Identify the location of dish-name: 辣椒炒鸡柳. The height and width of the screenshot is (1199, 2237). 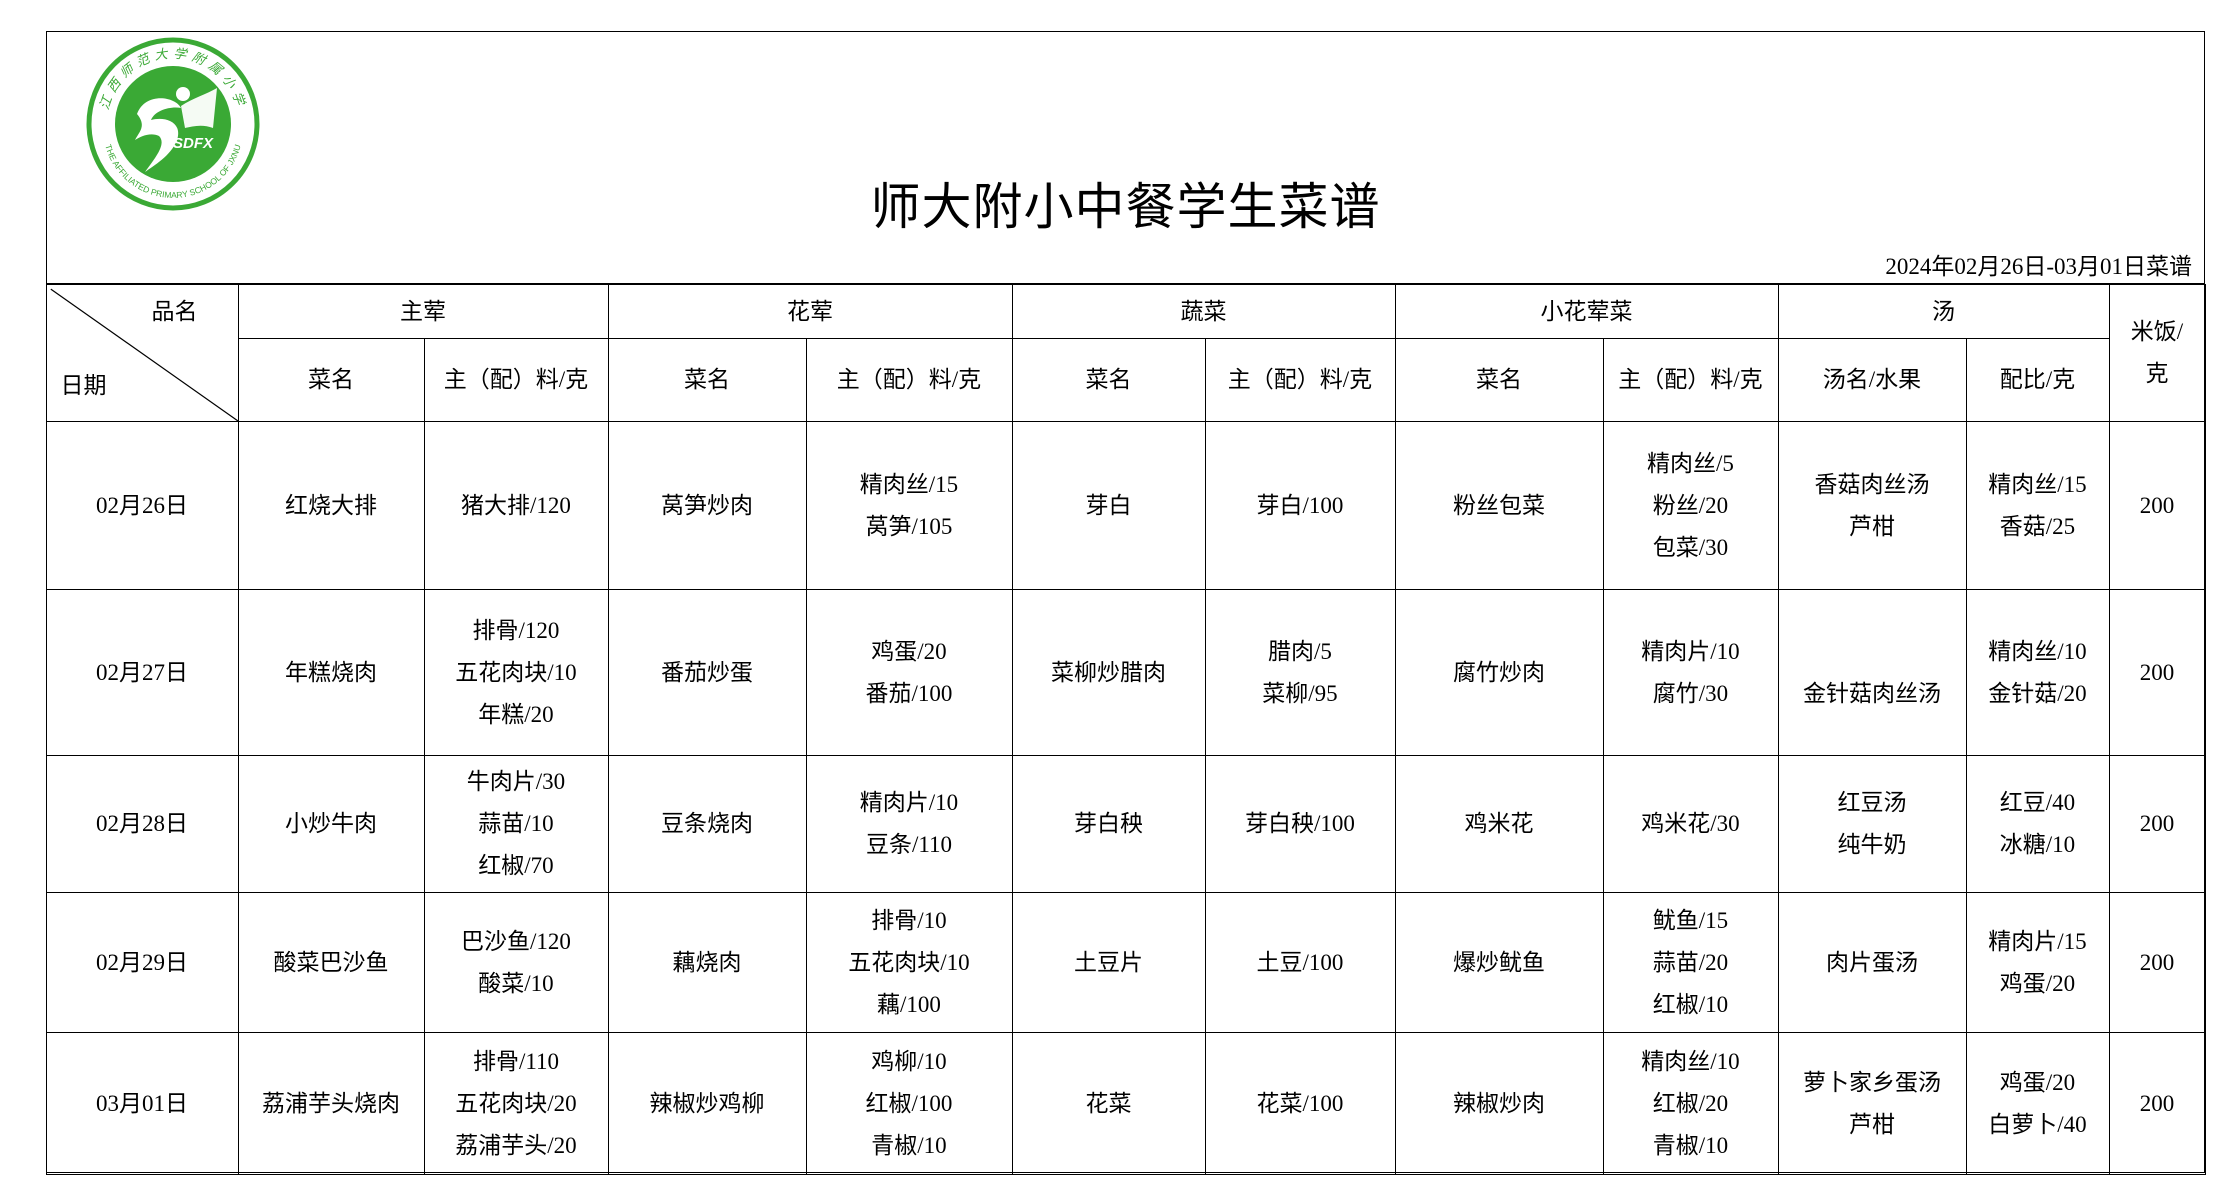
(707, 1103).